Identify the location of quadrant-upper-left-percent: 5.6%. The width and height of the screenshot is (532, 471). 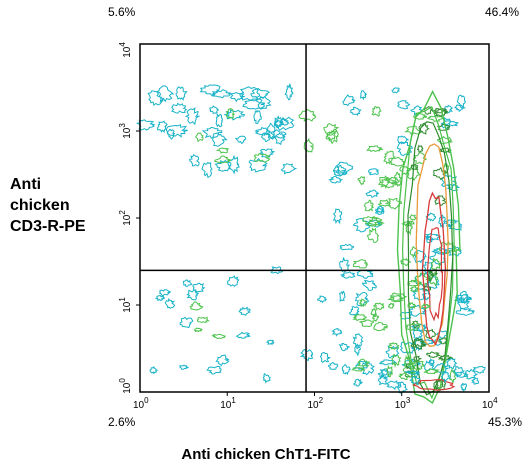
(122, 12).